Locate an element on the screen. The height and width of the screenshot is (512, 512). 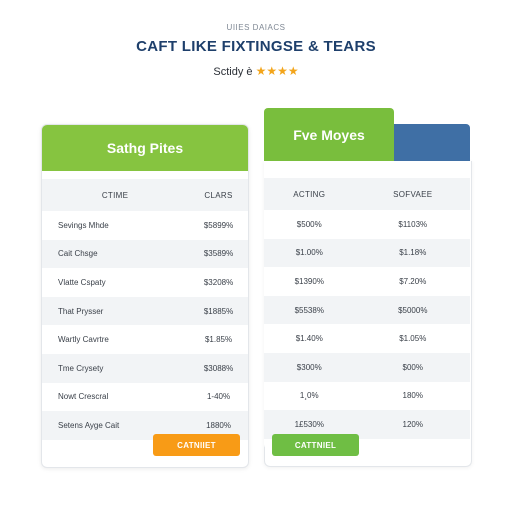
table-row: Cait Chsge $3589% is located at coordinates (145, 254).